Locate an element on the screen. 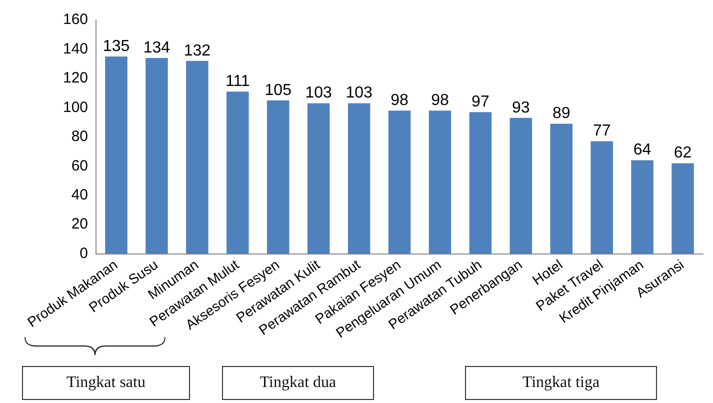  y-tick-label: 140 is located at coordinates (75, 49).